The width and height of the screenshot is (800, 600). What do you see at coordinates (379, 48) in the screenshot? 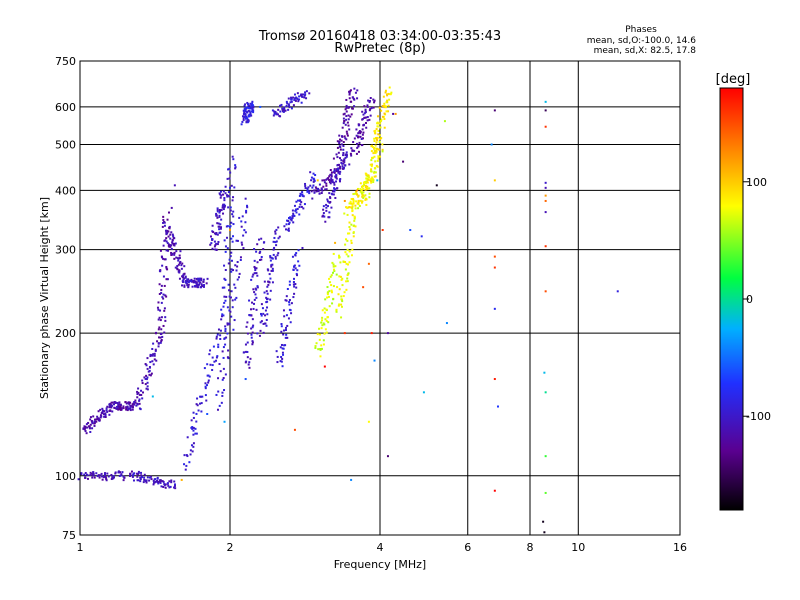
I see `chart-subtitle: RwPretec (8p)` at bounding box center [379, 48].